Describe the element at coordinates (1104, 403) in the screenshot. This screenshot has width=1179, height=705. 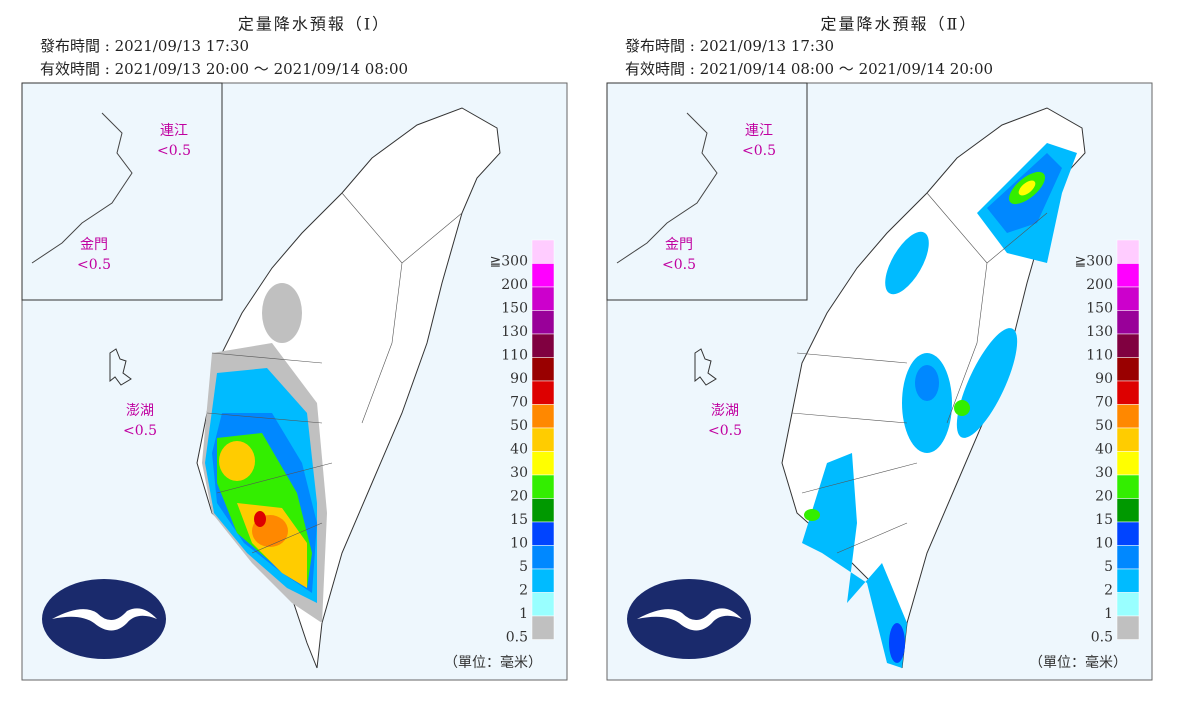
I see `legend-label: 70` at that location.